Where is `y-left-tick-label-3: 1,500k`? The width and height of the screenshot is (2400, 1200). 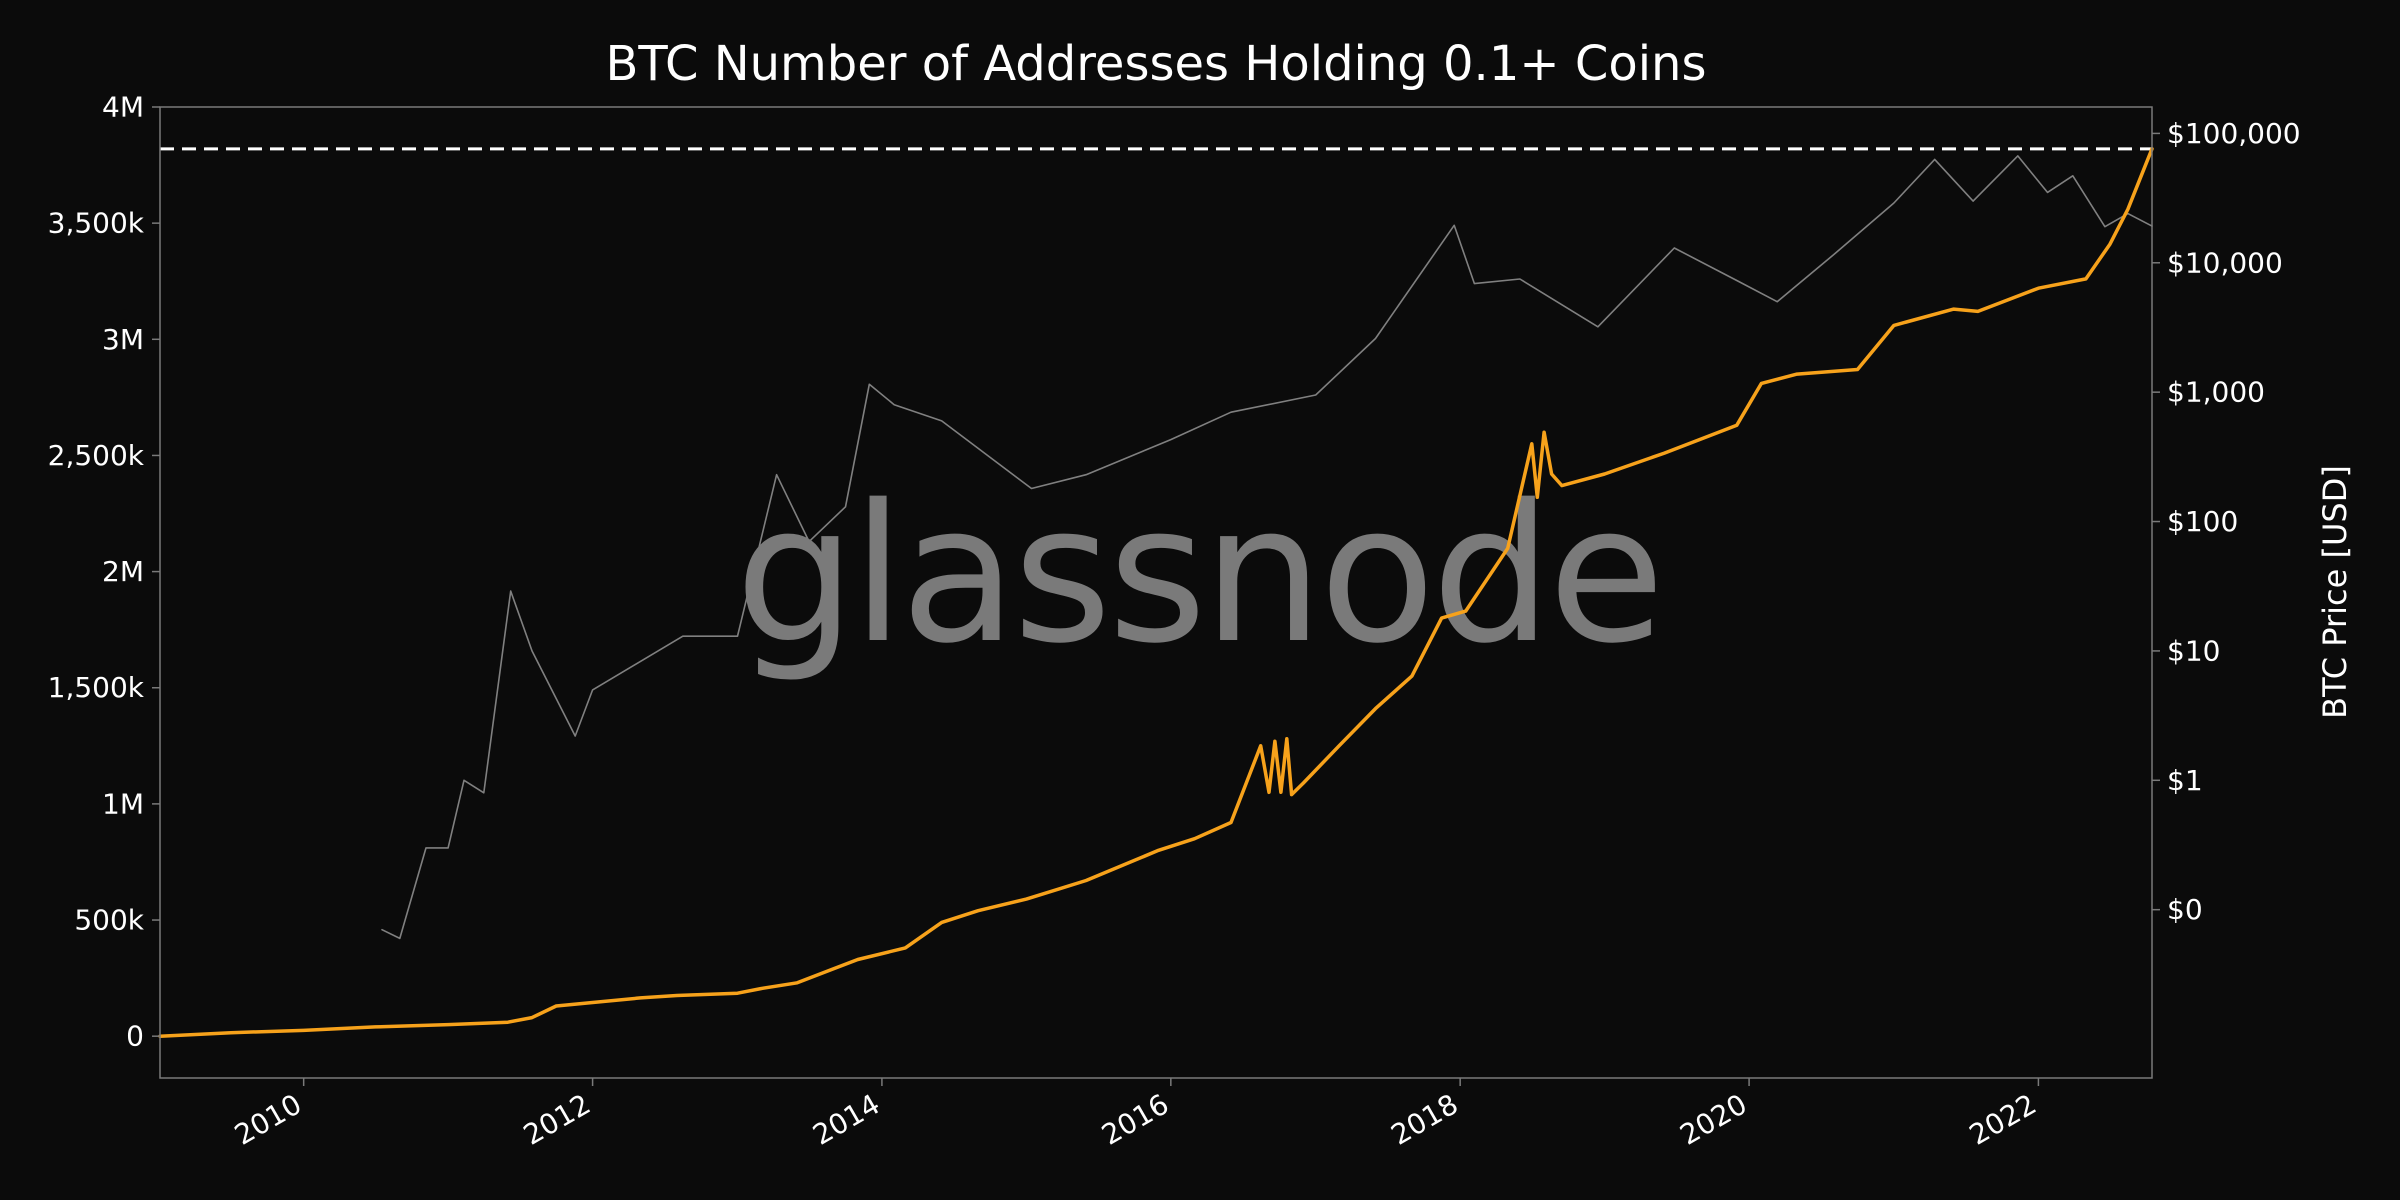 y-left-tick-label-3: 1,500k is located at coordinates (96, 687).